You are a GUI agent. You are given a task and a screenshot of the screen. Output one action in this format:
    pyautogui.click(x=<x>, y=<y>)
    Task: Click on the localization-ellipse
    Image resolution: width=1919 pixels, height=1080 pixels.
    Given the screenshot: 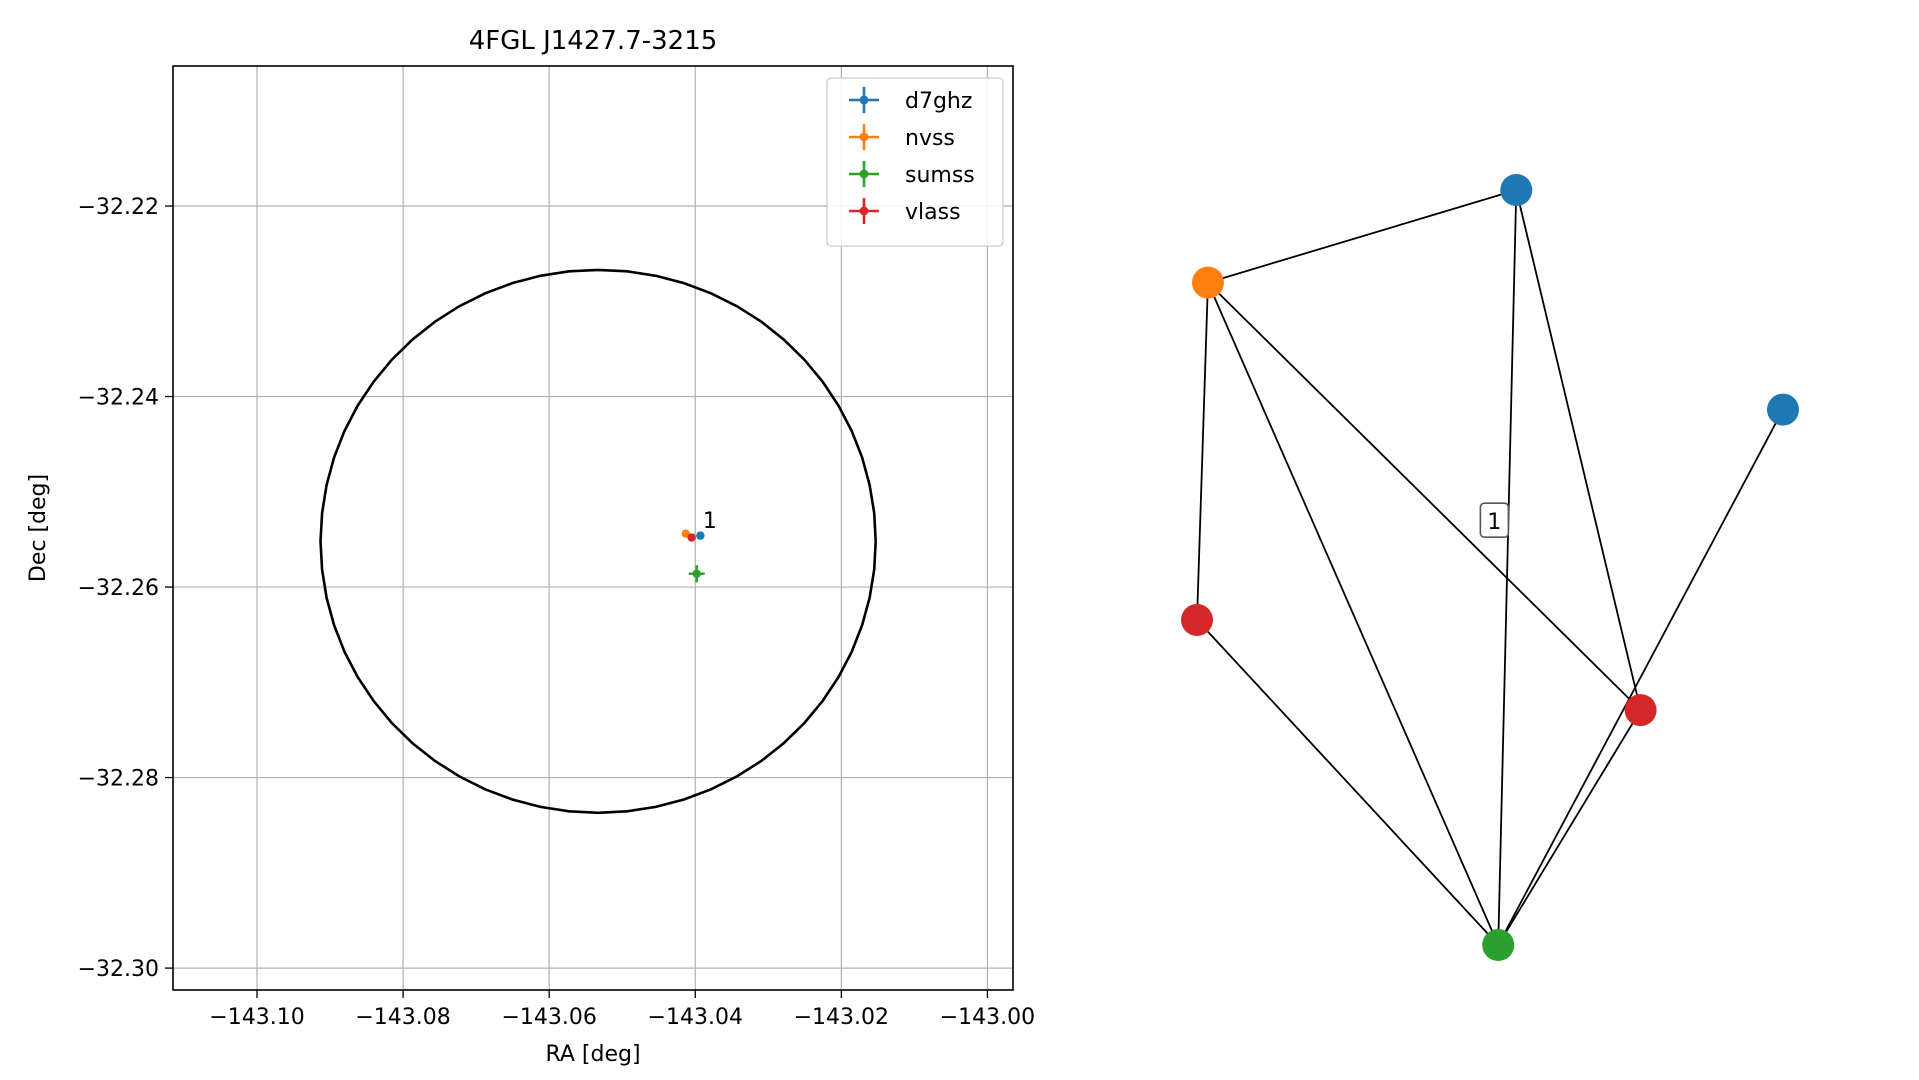 What is the action you would take?
    pyautogui.click(x=598, y=541)
    